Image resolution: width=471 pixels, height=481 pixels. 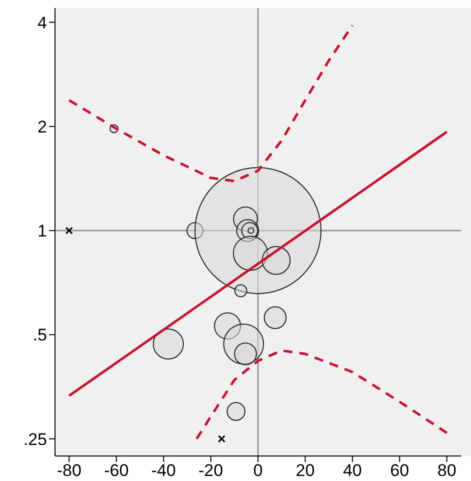 I want to click on y-tick-label: 2, so click(x=42, y=126).